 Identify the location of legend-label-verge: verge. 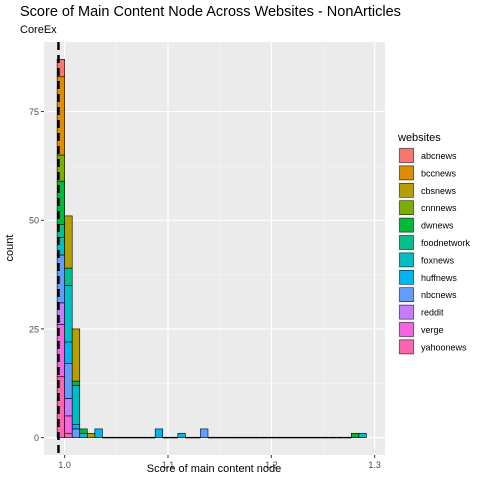
(432, 330).